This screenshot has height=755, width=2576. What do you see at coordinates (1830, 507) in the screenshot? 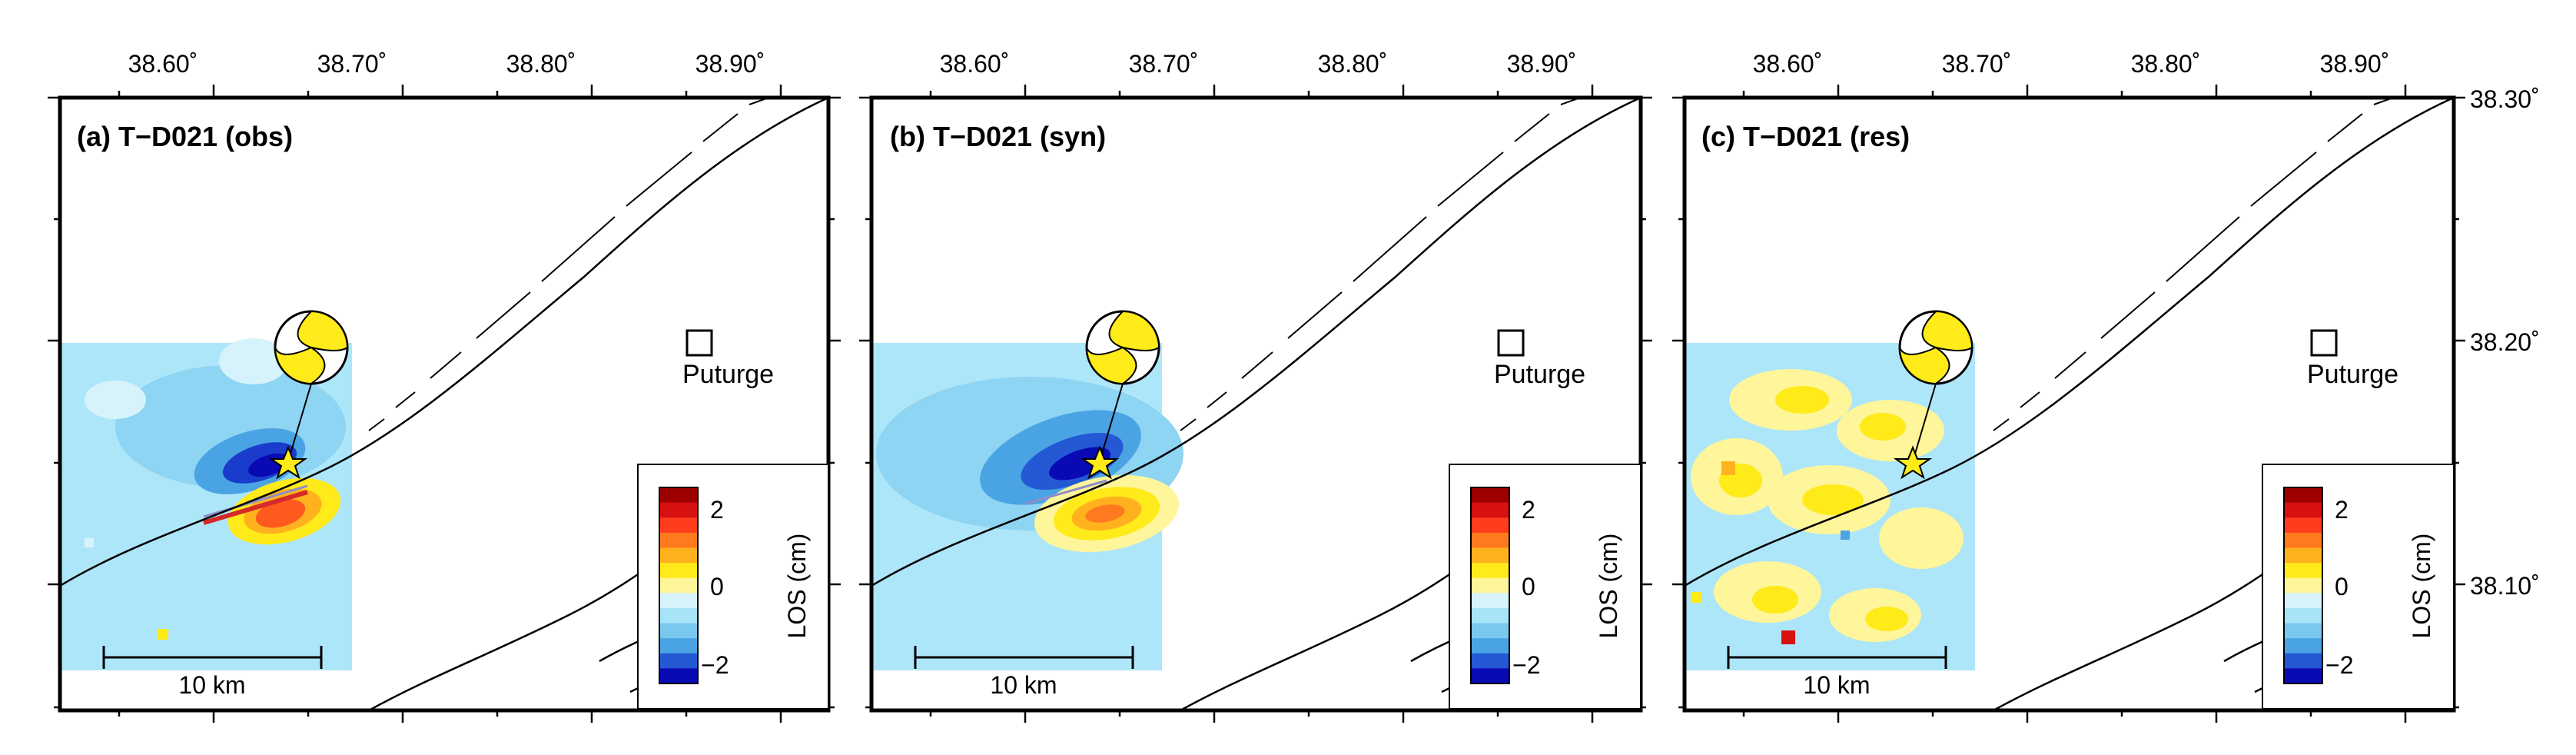
I see `deformation-field-res` at bounding box center [1830, 507].